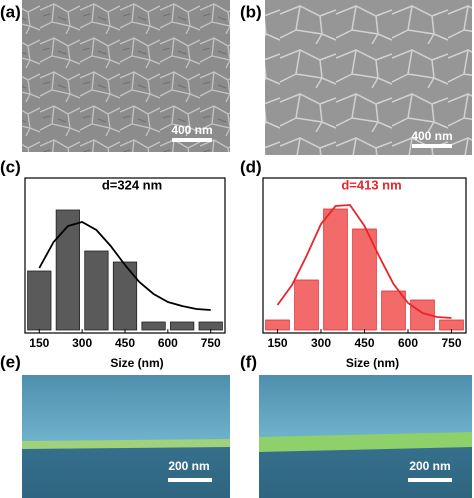 This screenshot has height=498, width=474. What do you see at coordinates (126, 436) in the screenshot?
I see `sem-cross-e` at bounding box center [126, 436].